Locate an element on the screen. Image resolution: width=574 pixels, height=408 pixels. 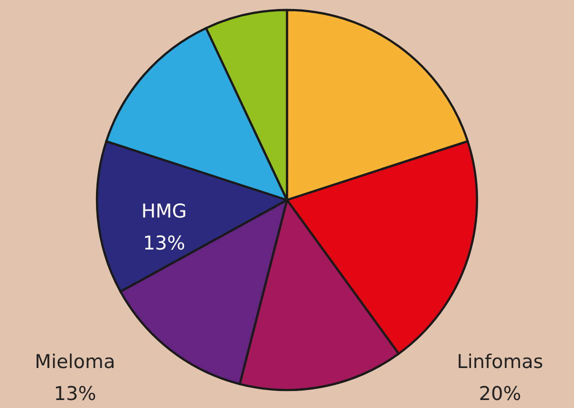
slice-label: HMG is located at coordinates (164, 211).